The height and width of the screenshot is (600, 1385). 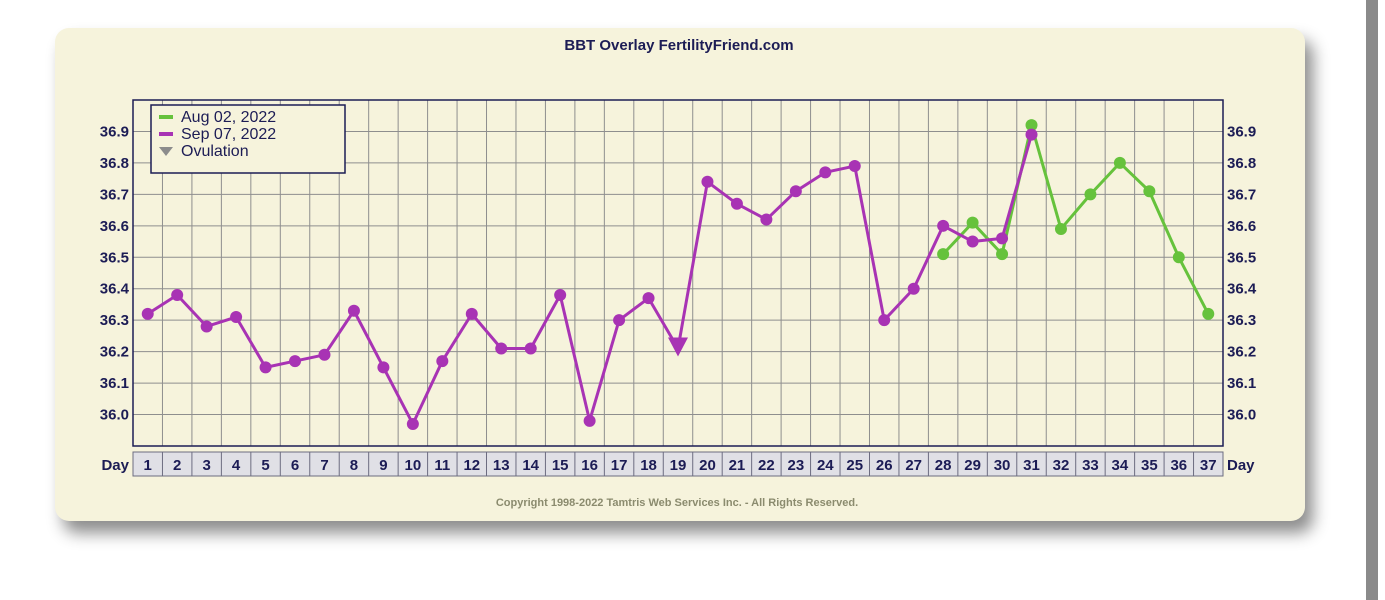 What do you see at coordinates (115, 289) in the screenshot?
I see `y-tick-label-left: 36.4` at bounding box center [115, 289].